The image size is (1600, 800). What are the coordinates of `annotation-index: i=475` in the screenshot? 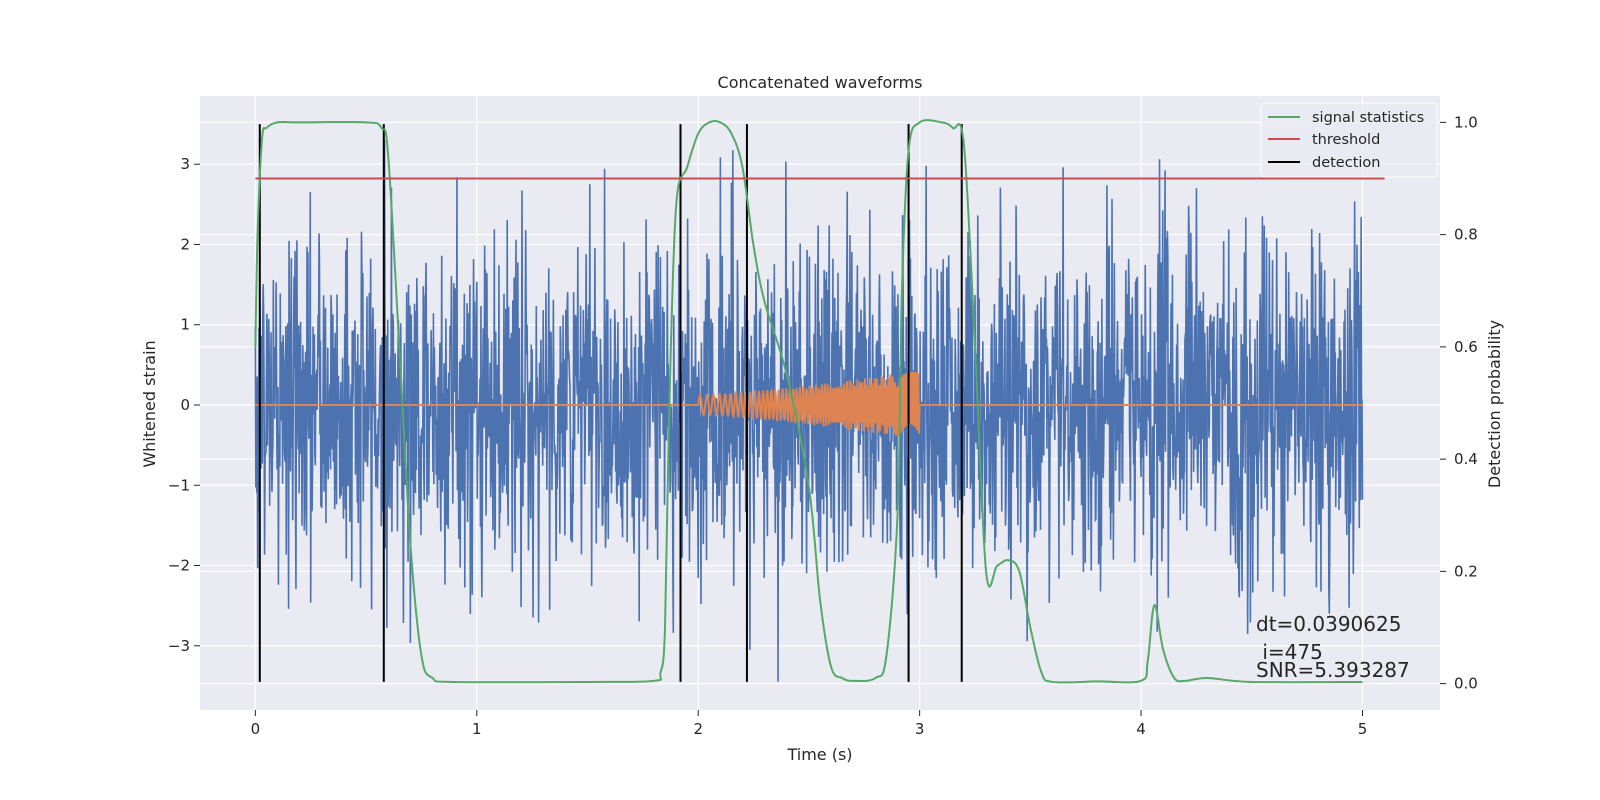 It's located at (1289, 652).